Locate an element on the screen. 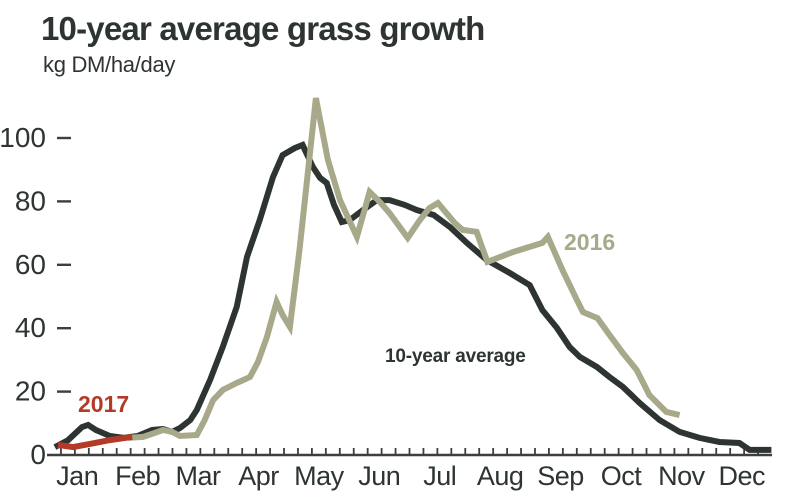 This screenshot has width=790, height=500. x-axis-month-label: Apr is located at coordinates (258, 476).